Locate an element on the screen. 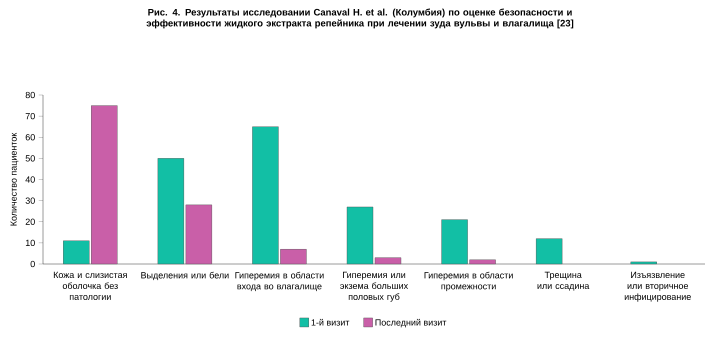 The width and height of the screenshot is (720, 347). x-tick-label: Гиперемия в области промежности is located at coordinates (468, 282).